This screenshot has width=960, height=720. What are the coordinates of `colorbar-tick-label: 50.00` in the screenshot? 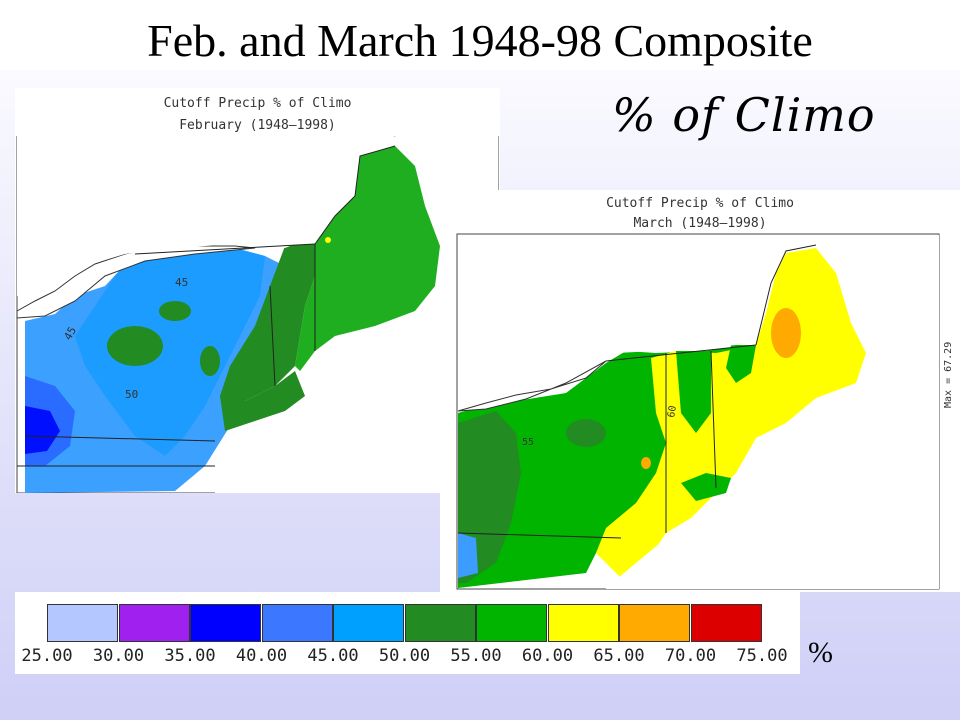 It's located at (404, 656).